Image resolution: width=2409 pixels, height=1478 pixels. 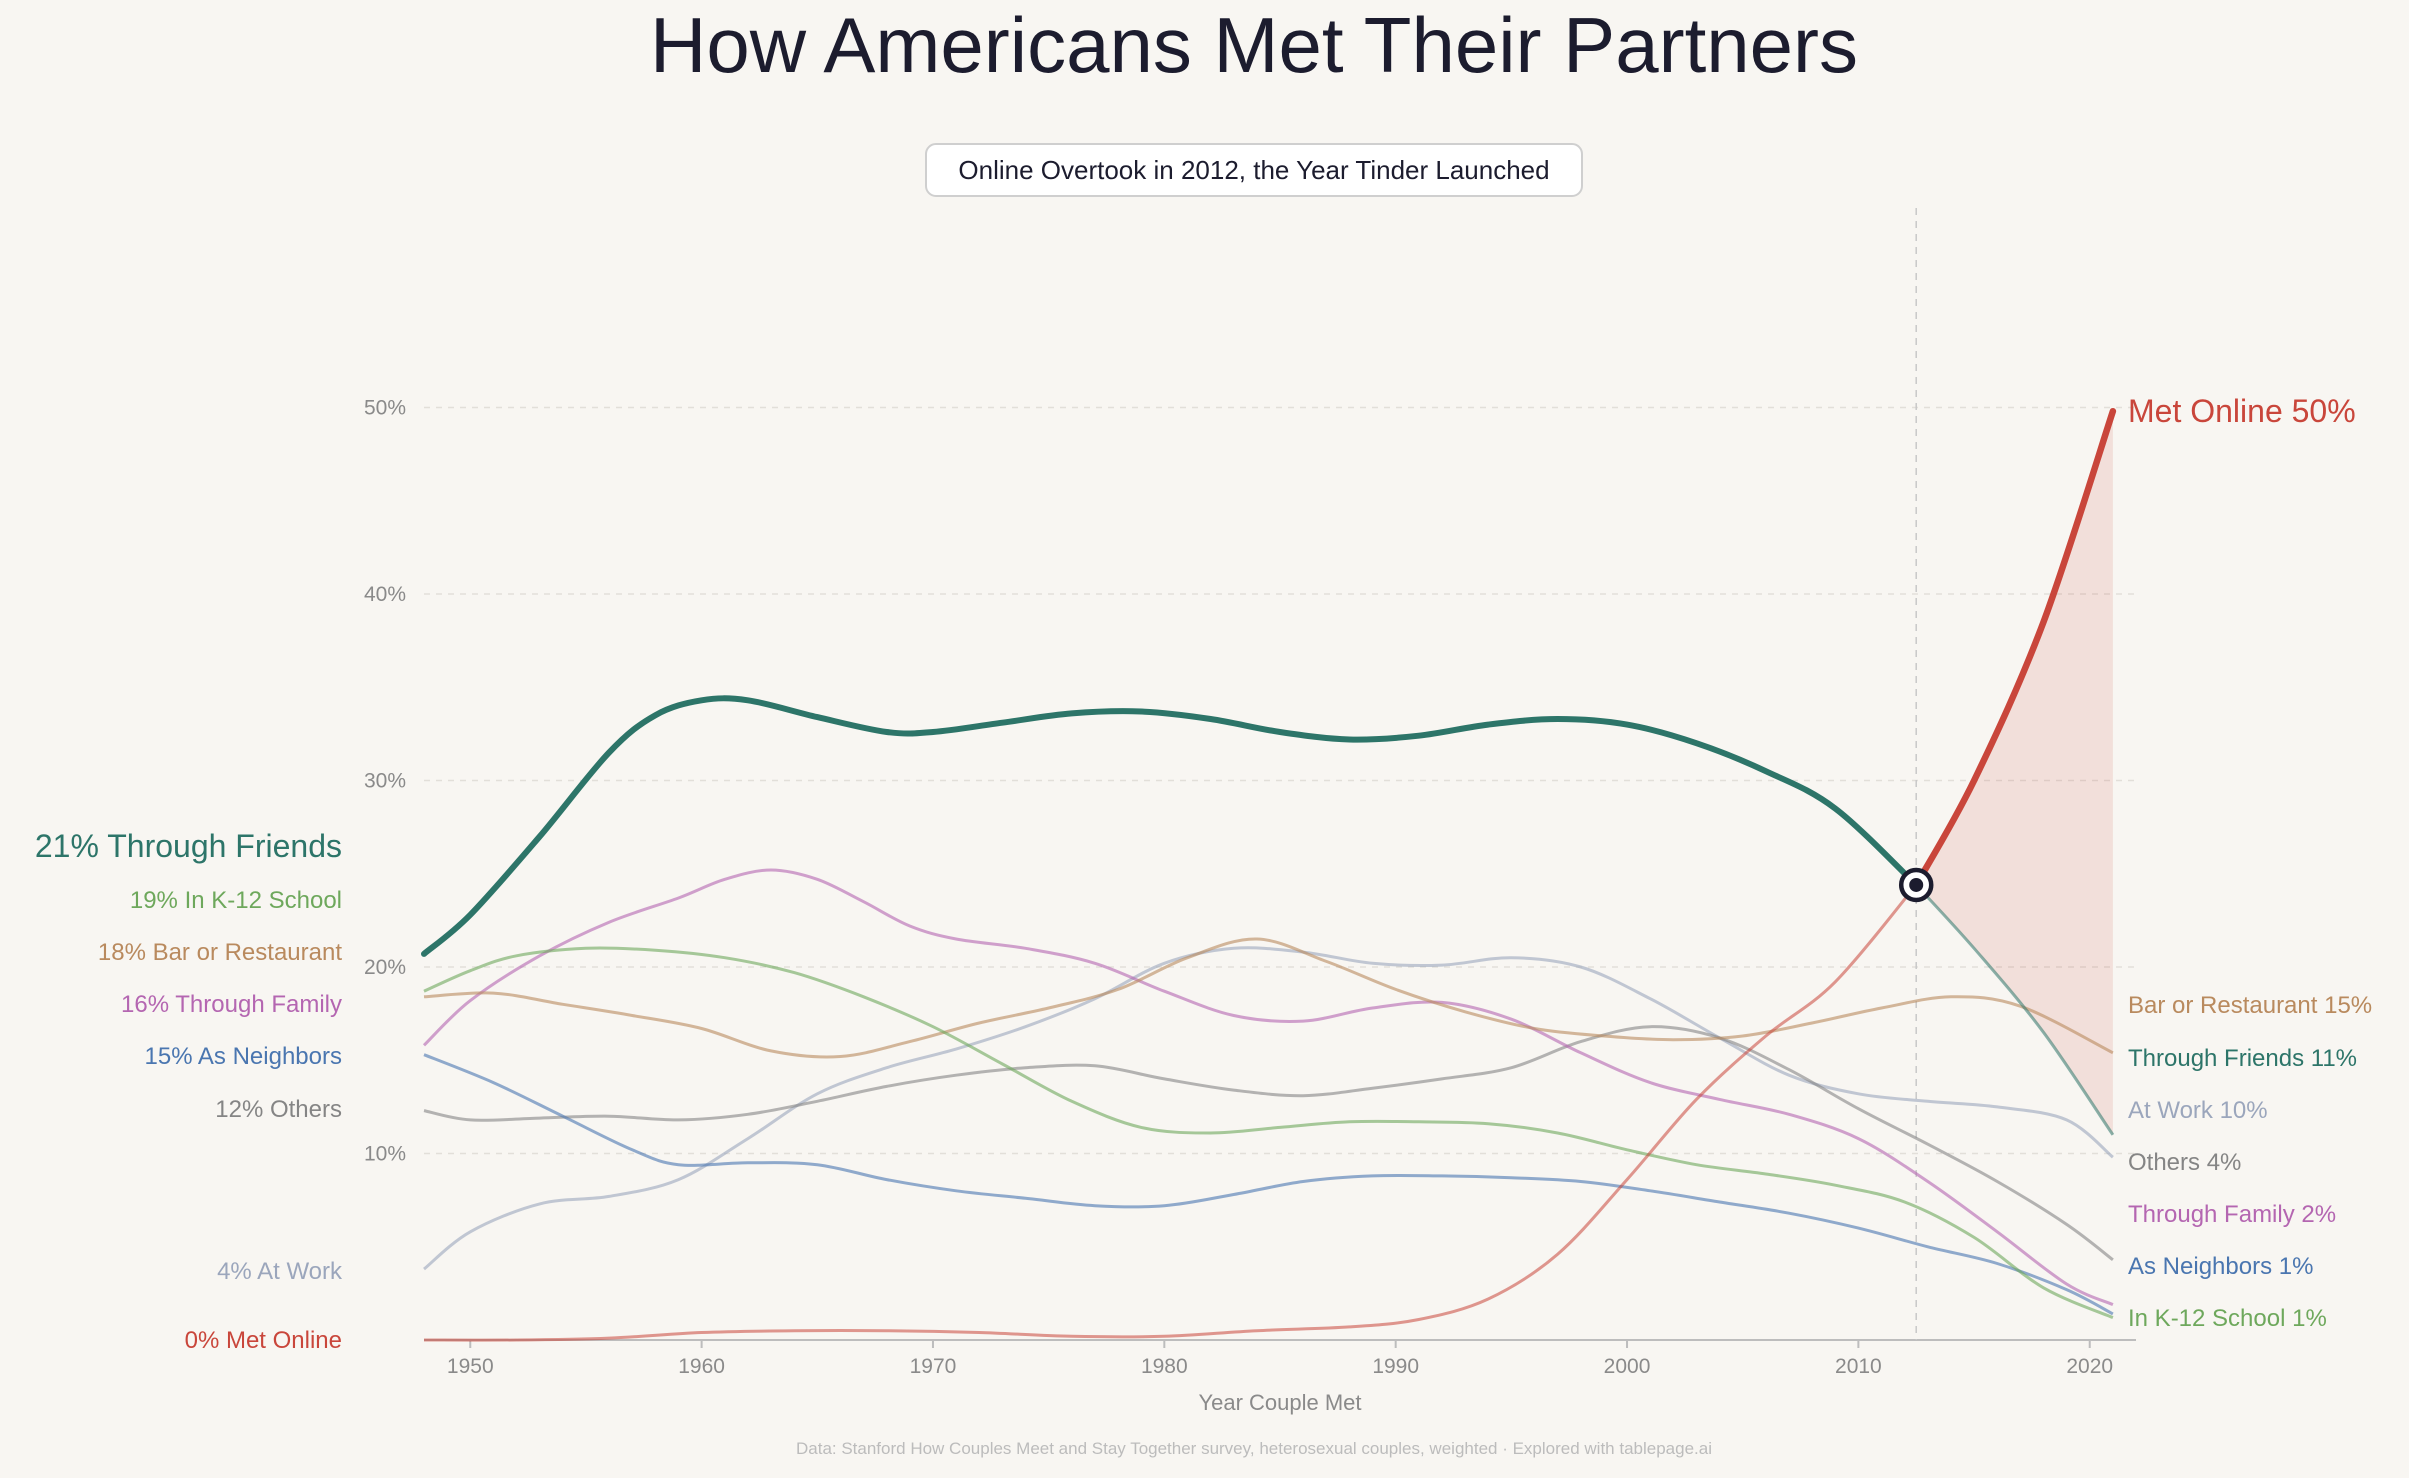 I want to click on y-axis-ticks: 10% 20% 30% 40% 50%, so click(x=385, y=781).